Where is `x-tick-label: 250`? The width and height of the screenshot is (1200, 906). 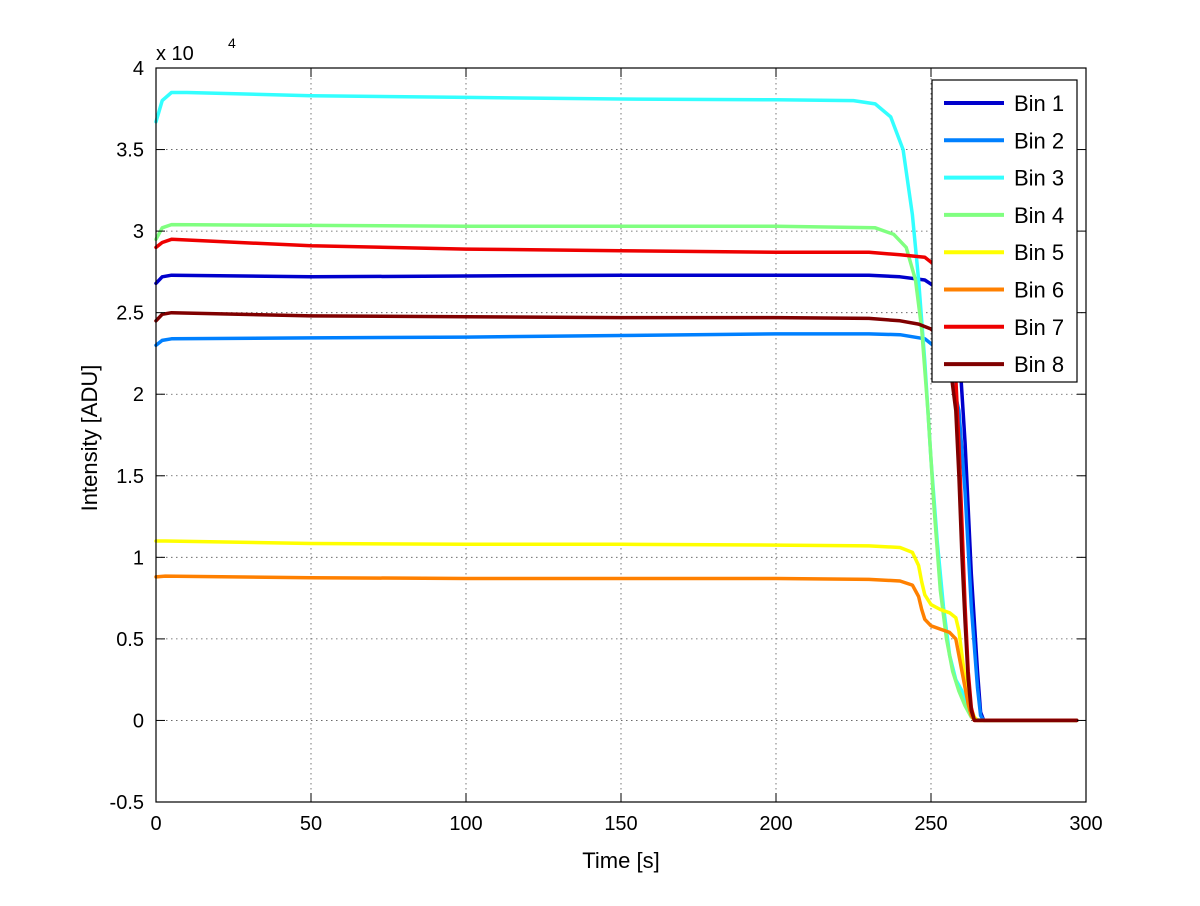
x-tick-label: 250 is located at coordinates (930, 824).